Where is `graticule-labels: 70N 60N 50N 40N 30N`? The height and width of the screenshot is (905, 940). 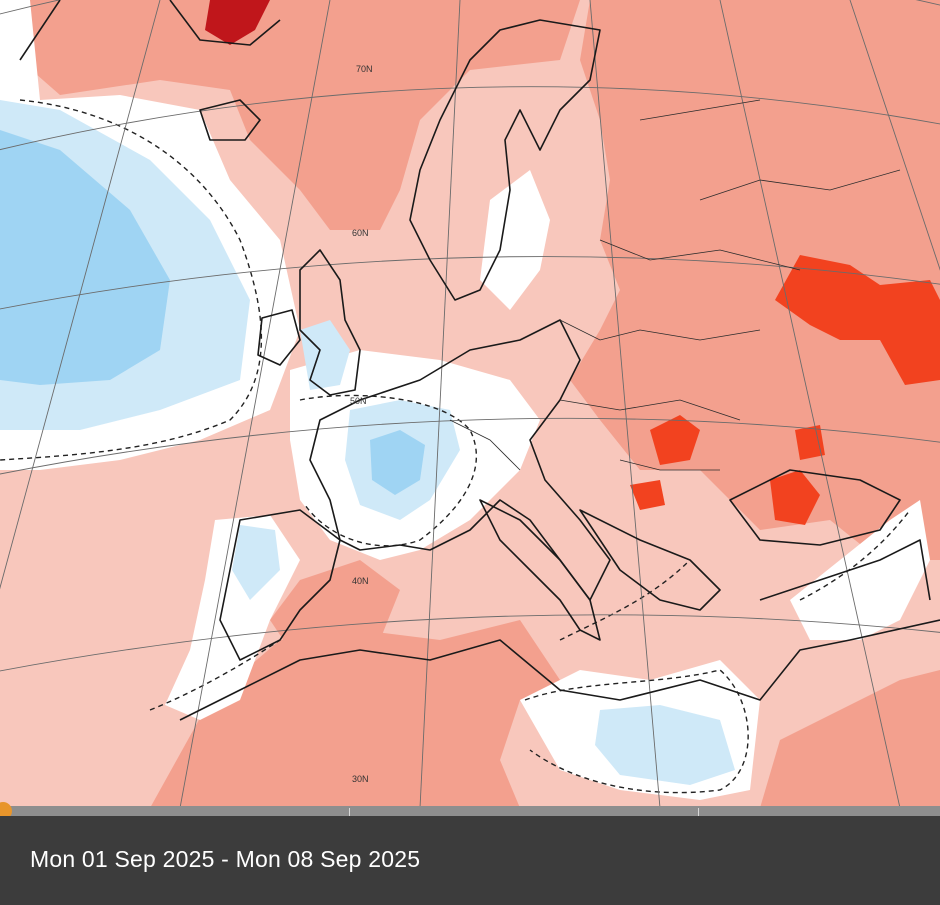 graticule-labels: 70N 60N 50N 40N 30N is located at coordinates (361, 424).